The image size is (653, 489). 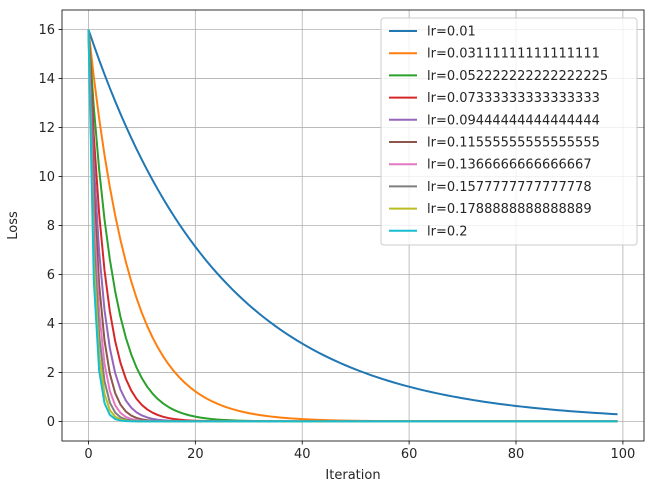 I want to click on y-tick-label: 8, so click(x=51, y=226).